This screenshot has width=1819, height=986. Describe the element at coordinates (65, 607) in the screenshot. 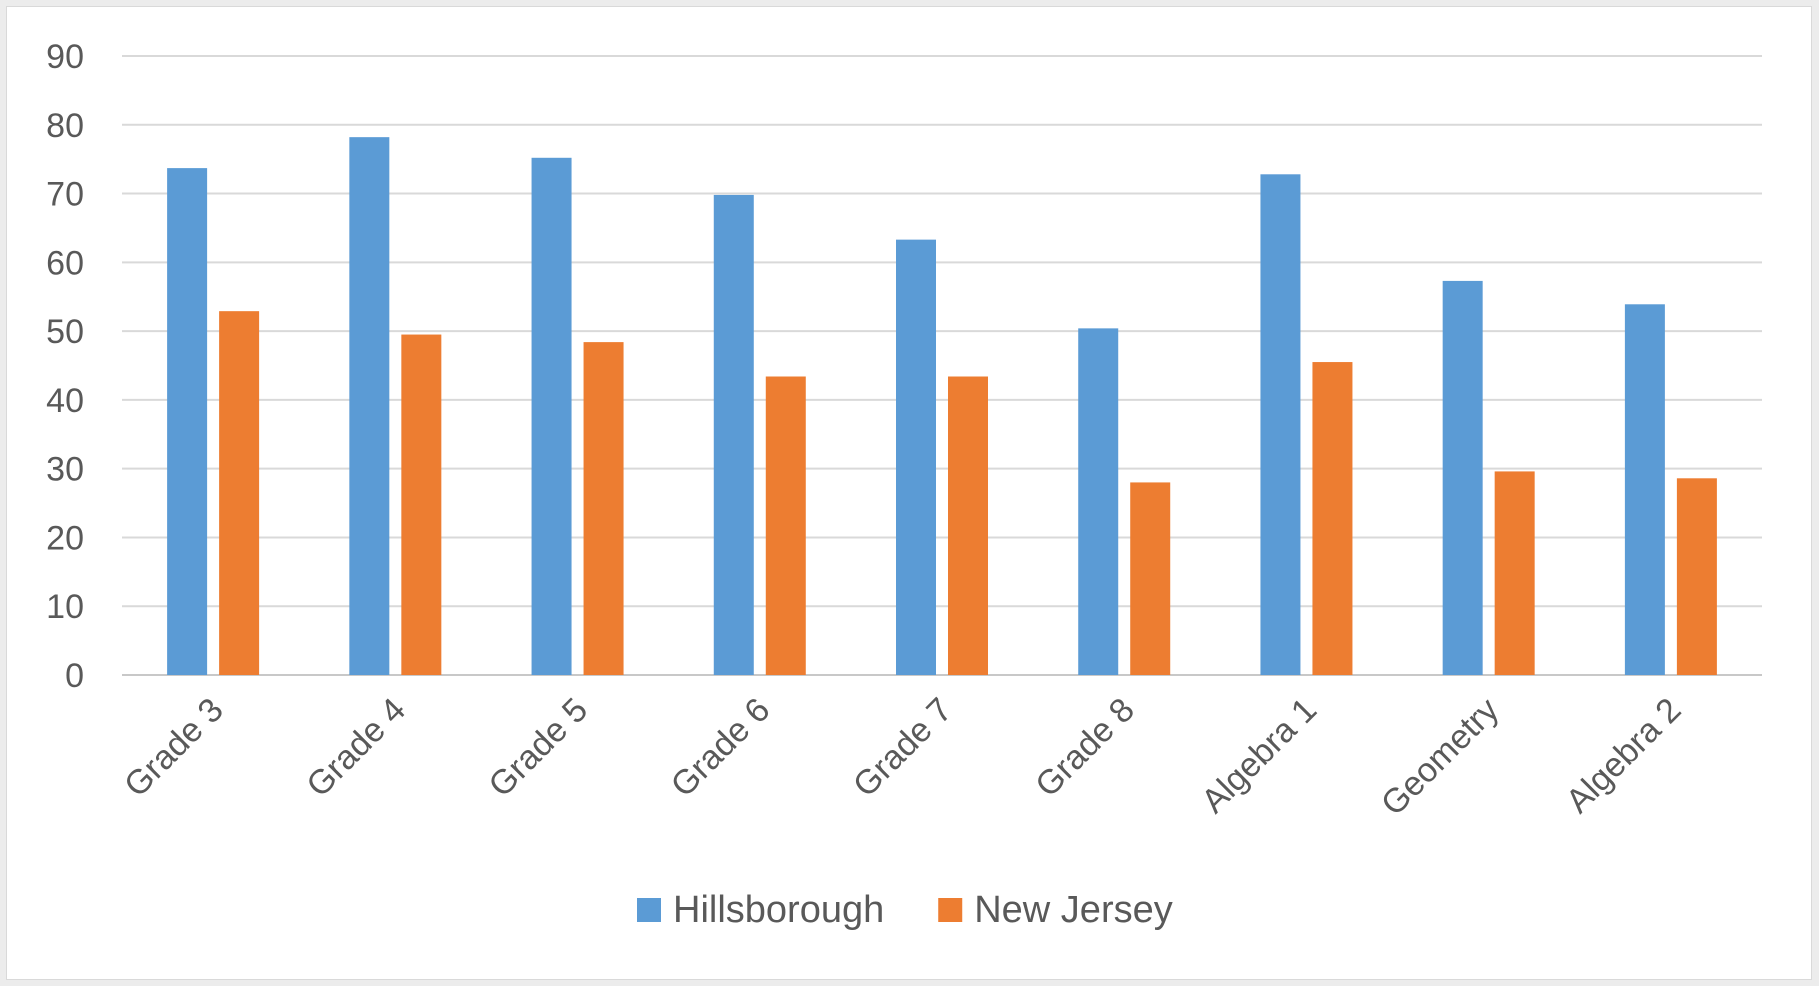

I see `y-tick-label: 10` at that location.